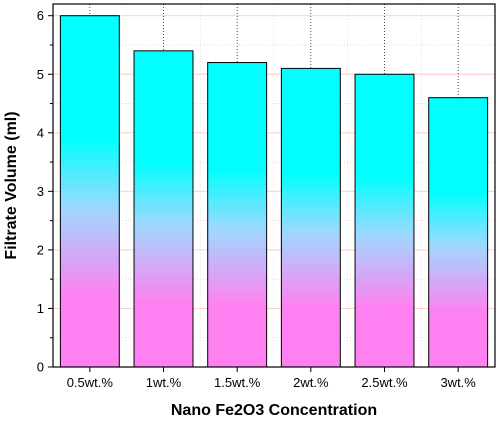 This screenshot has width=498, height=423. I want to click on x-tick-label: 3wt.%, so click(458, 382).